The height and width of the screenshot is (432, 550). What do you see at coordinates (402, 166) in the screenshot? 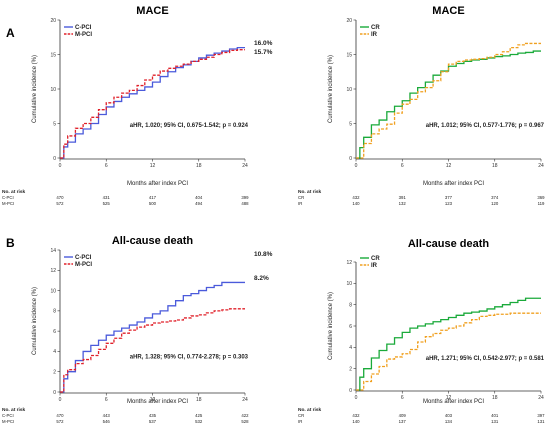
I see `chart-2-x-tick-label: 6` at bounding box center [402, 166].